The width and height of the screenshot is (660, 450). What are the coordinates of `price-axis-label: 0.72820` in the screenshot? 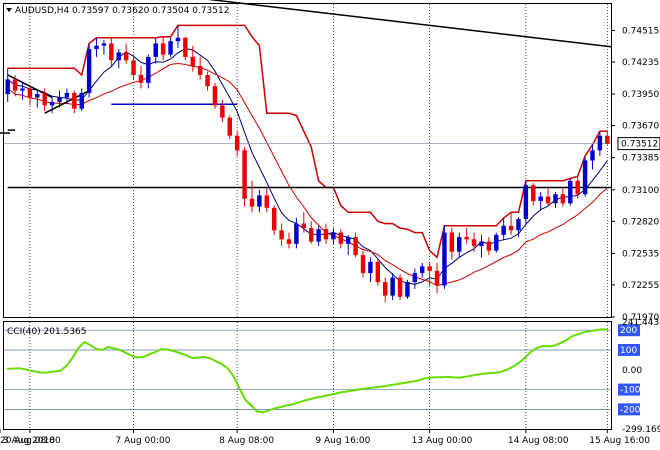 It's located at (640, 222).